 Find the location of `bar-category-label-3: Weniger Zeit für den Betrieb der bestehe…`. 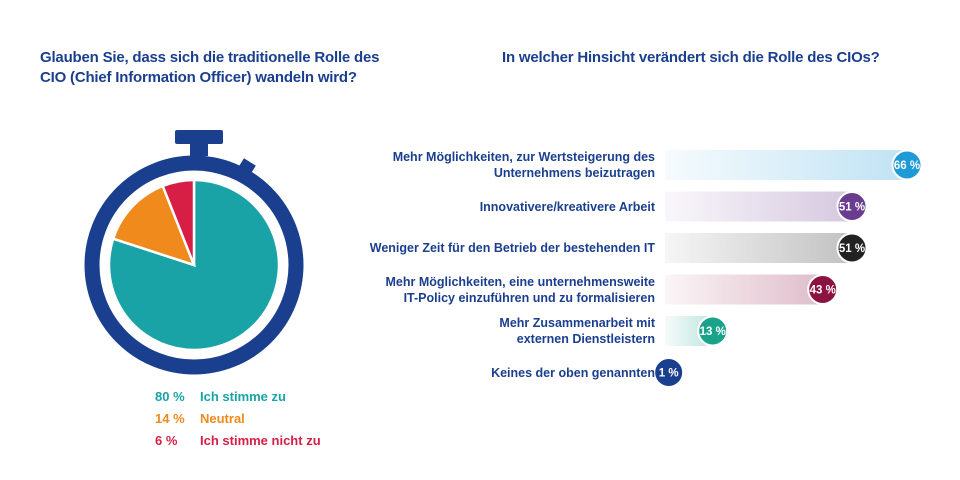

bar-category-label-3: Weniger Zeit für den Betrieb der bestehe… is located at coordinates (505, 248).